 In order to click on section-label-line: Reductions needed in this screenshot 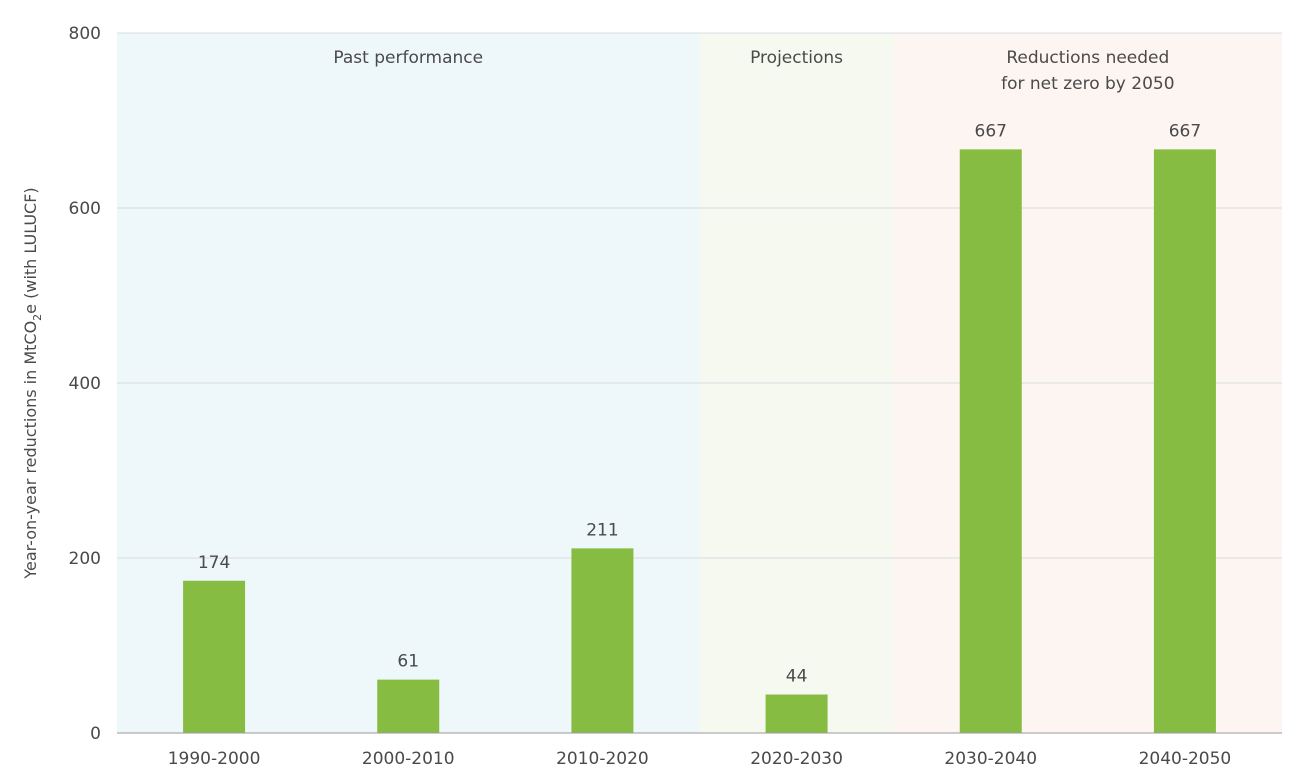, I will do `click(1087, 58)`.